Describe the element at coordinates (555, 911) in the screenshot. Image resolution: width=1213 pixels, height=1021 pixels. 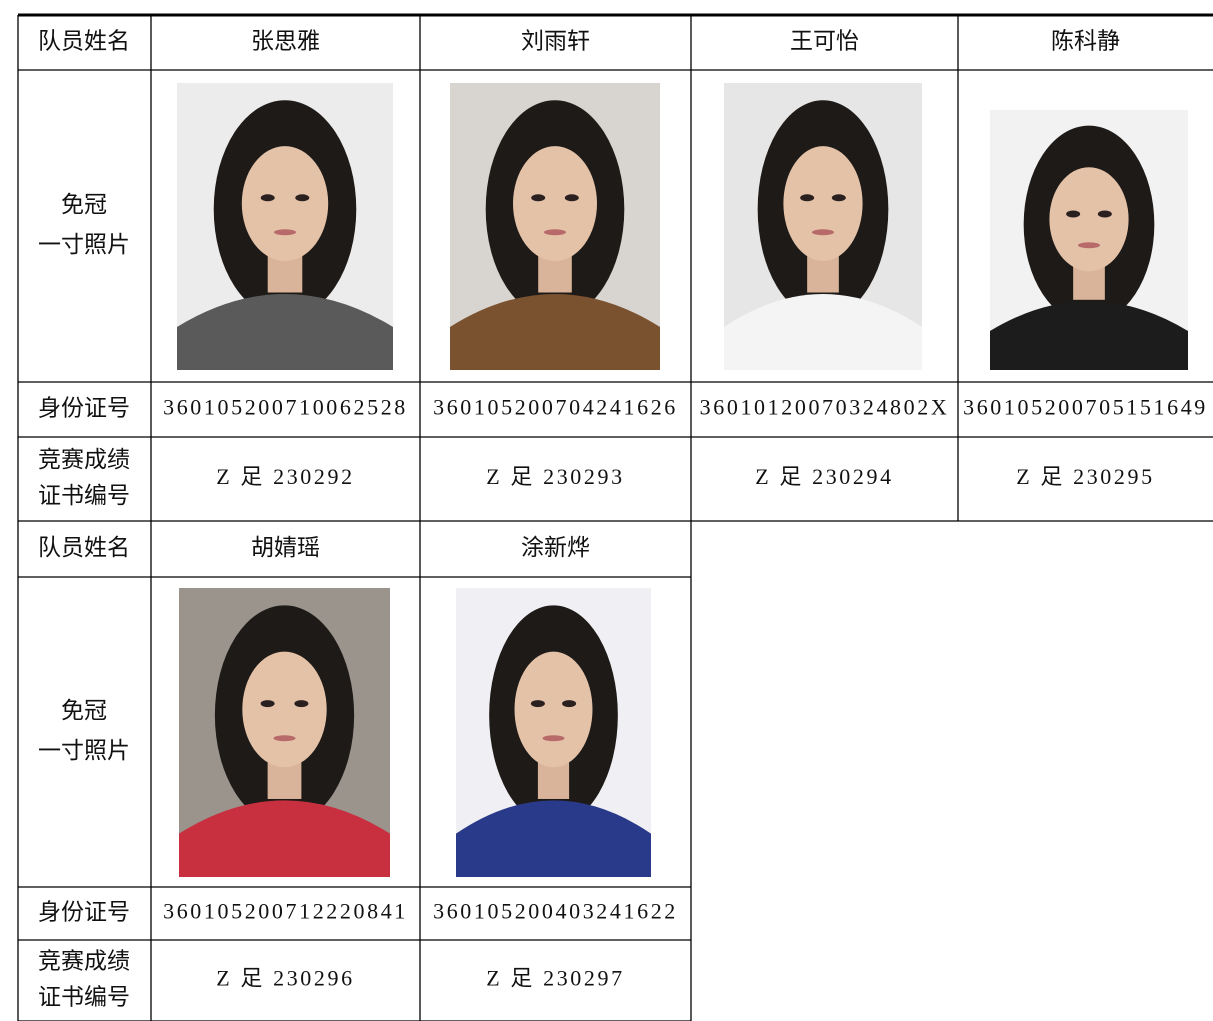
I see `id-number: 360105200403241622` at that location.